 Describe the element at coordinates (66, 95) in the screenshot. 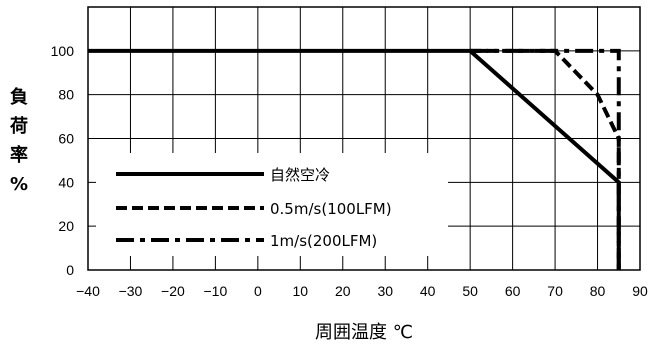

I see `y-tick-label: 80` at that location.